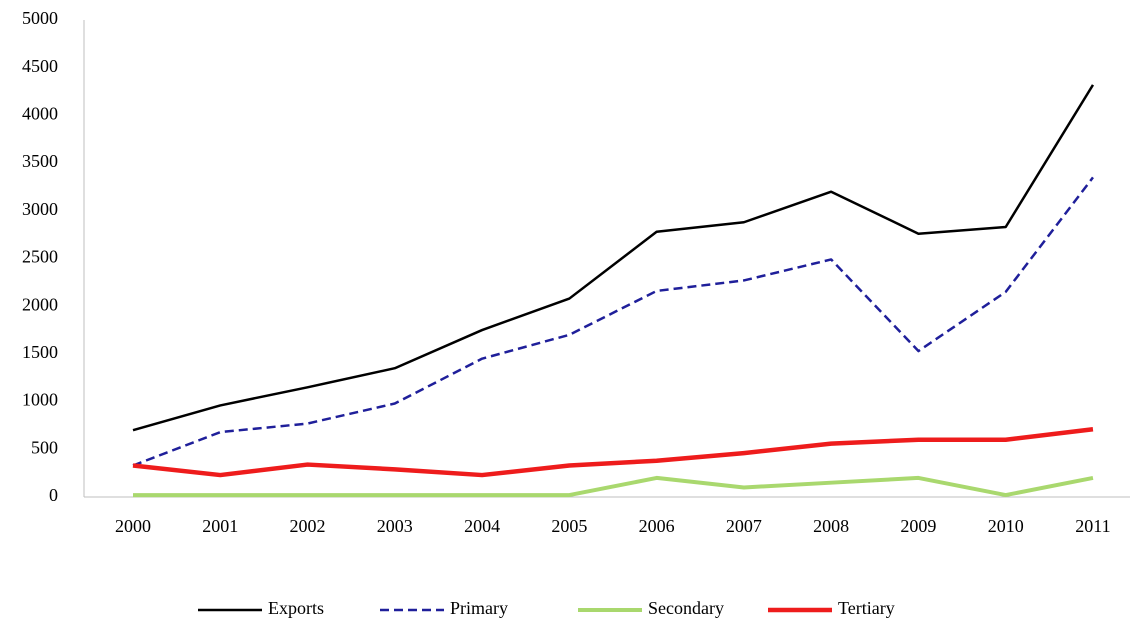  What do you see at coordinates (40, 400) in the screenshot?
I see `y-tick-label: 1000` at bounding box center [40, 400].